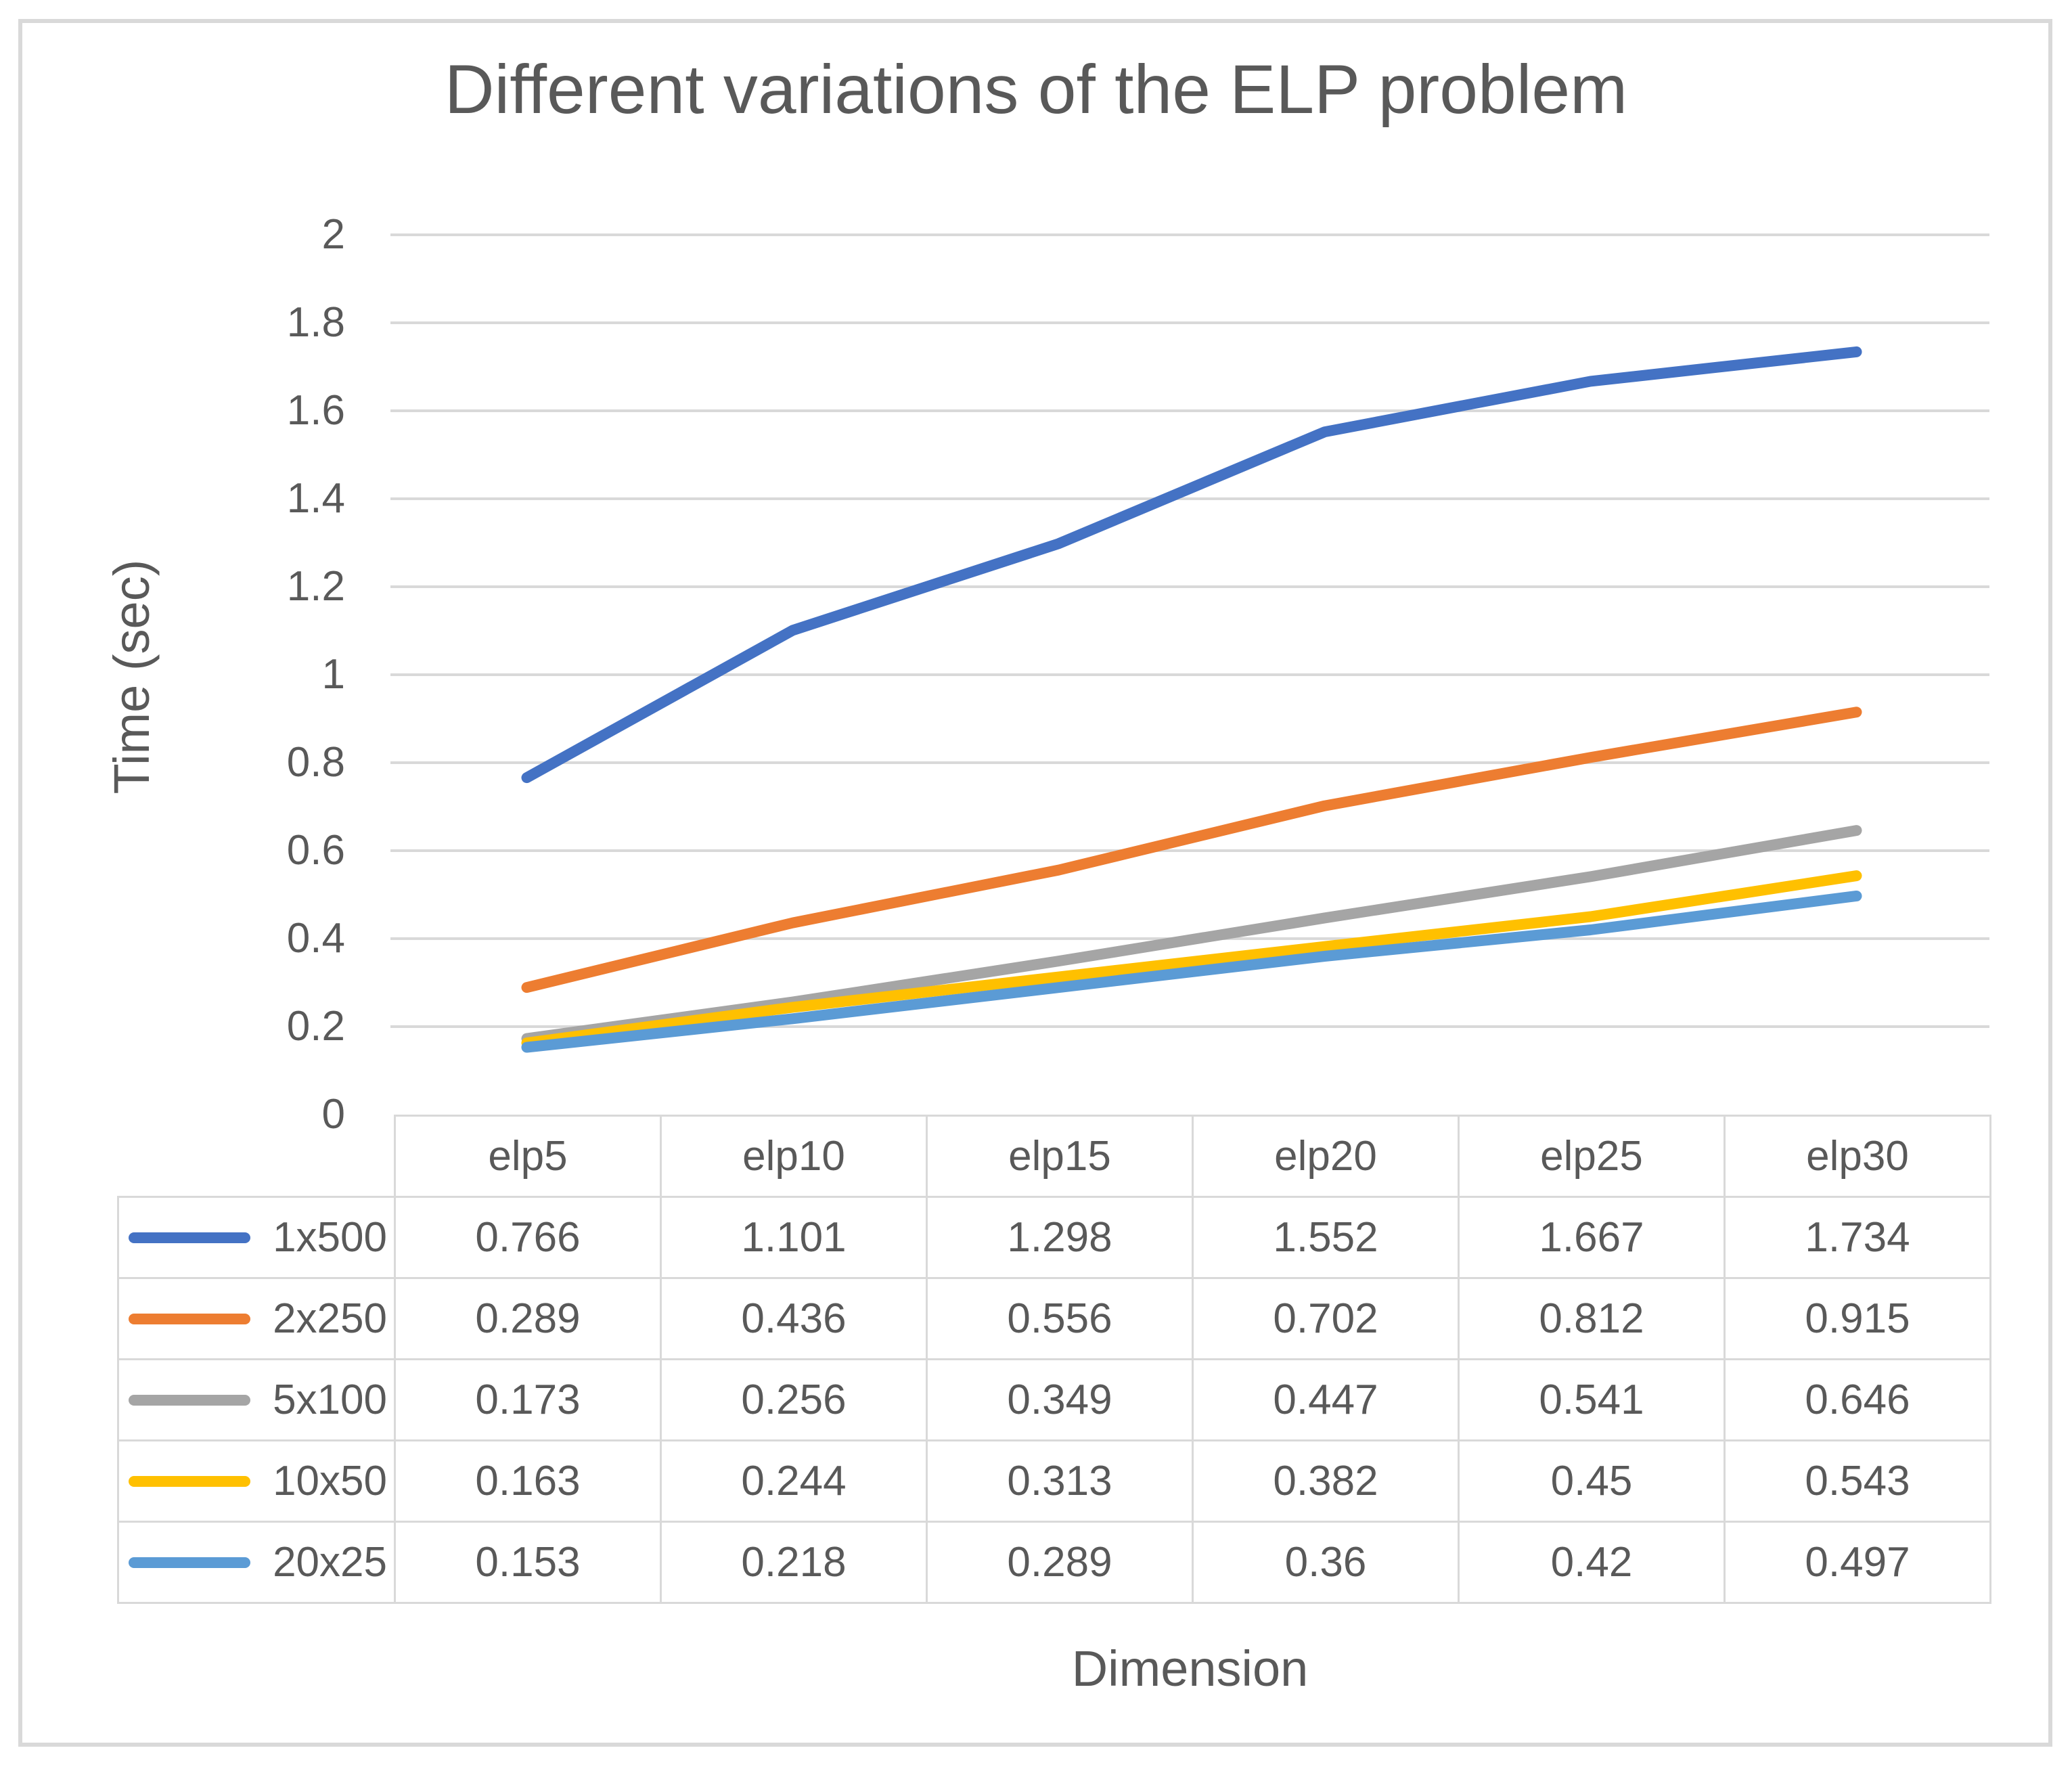  What do you see at coordinates (528, 1481) in the screenshot?
I see `value-cell: 0.163` at bounding box center [528, 1481].